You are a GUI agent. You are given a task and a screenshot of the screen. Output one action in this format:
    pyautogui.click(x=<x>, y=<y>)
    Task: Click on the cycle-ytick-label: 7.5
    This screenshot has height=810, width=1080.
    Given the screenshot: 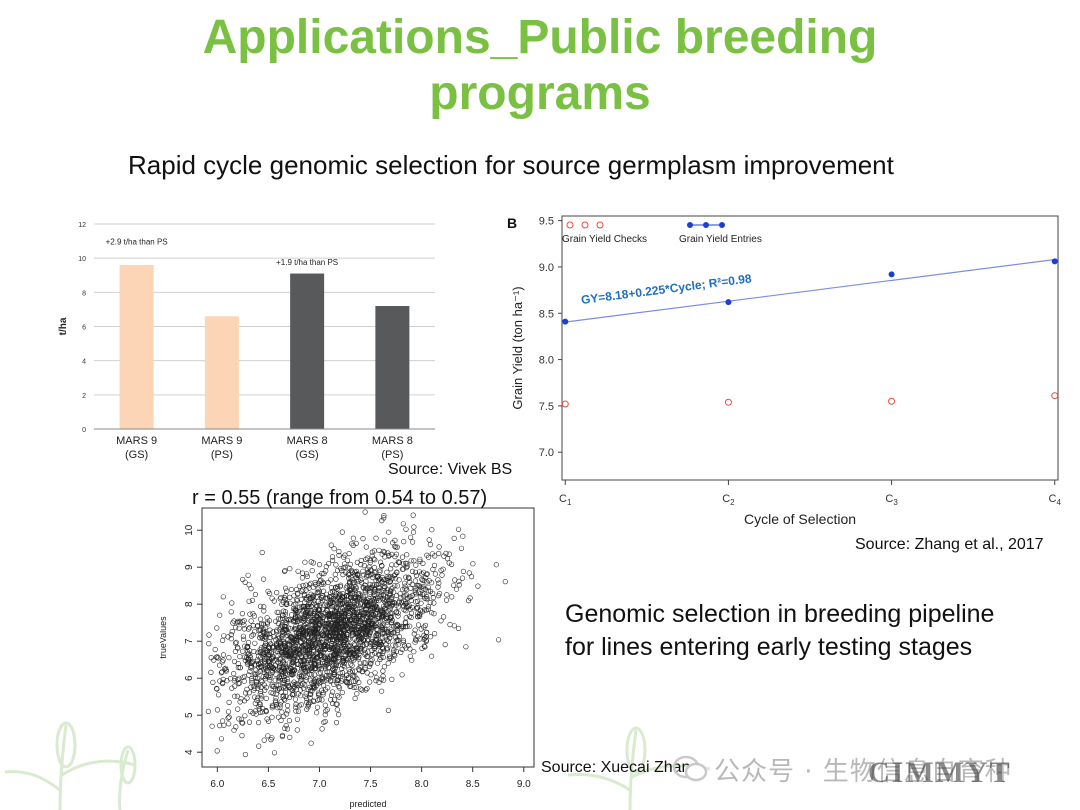 What is the action you would take?
    pyautogui.click(x=546, y=407)
    